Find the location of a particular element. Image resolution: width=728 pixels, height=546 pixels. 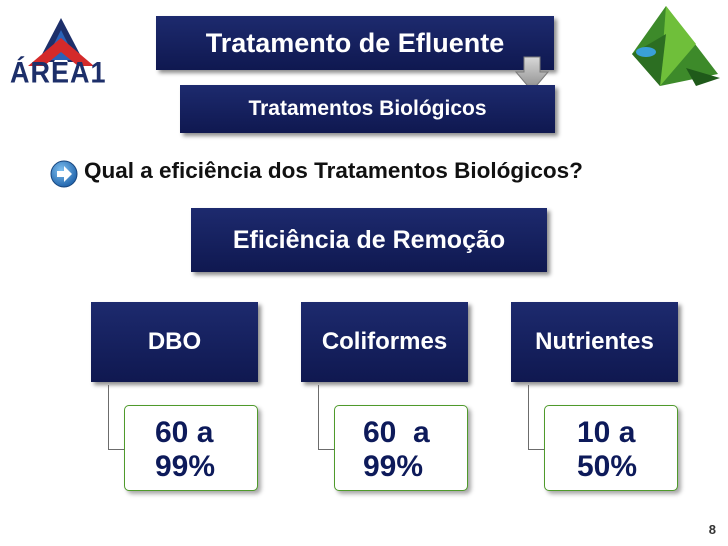

bullet-arrow-icon is located at coordinates (64, 174).